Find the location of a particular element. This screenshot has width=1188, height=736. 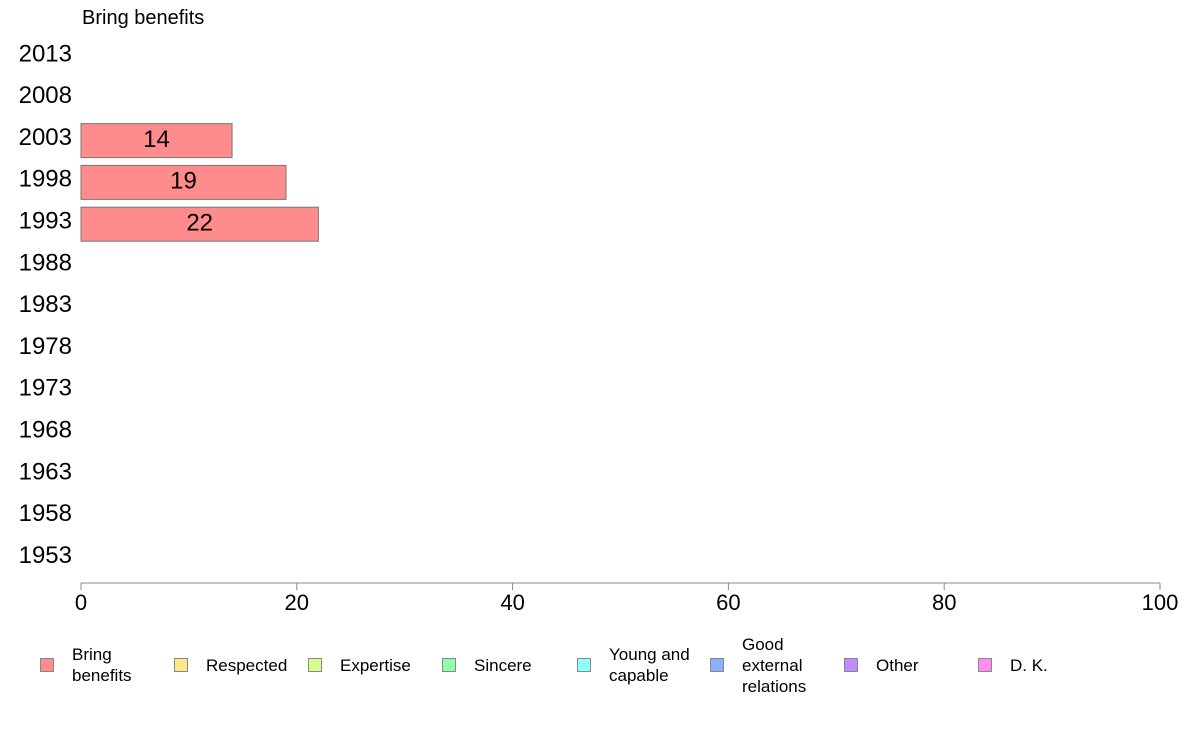

data-label: 14 is located at coordinates (156, 139).